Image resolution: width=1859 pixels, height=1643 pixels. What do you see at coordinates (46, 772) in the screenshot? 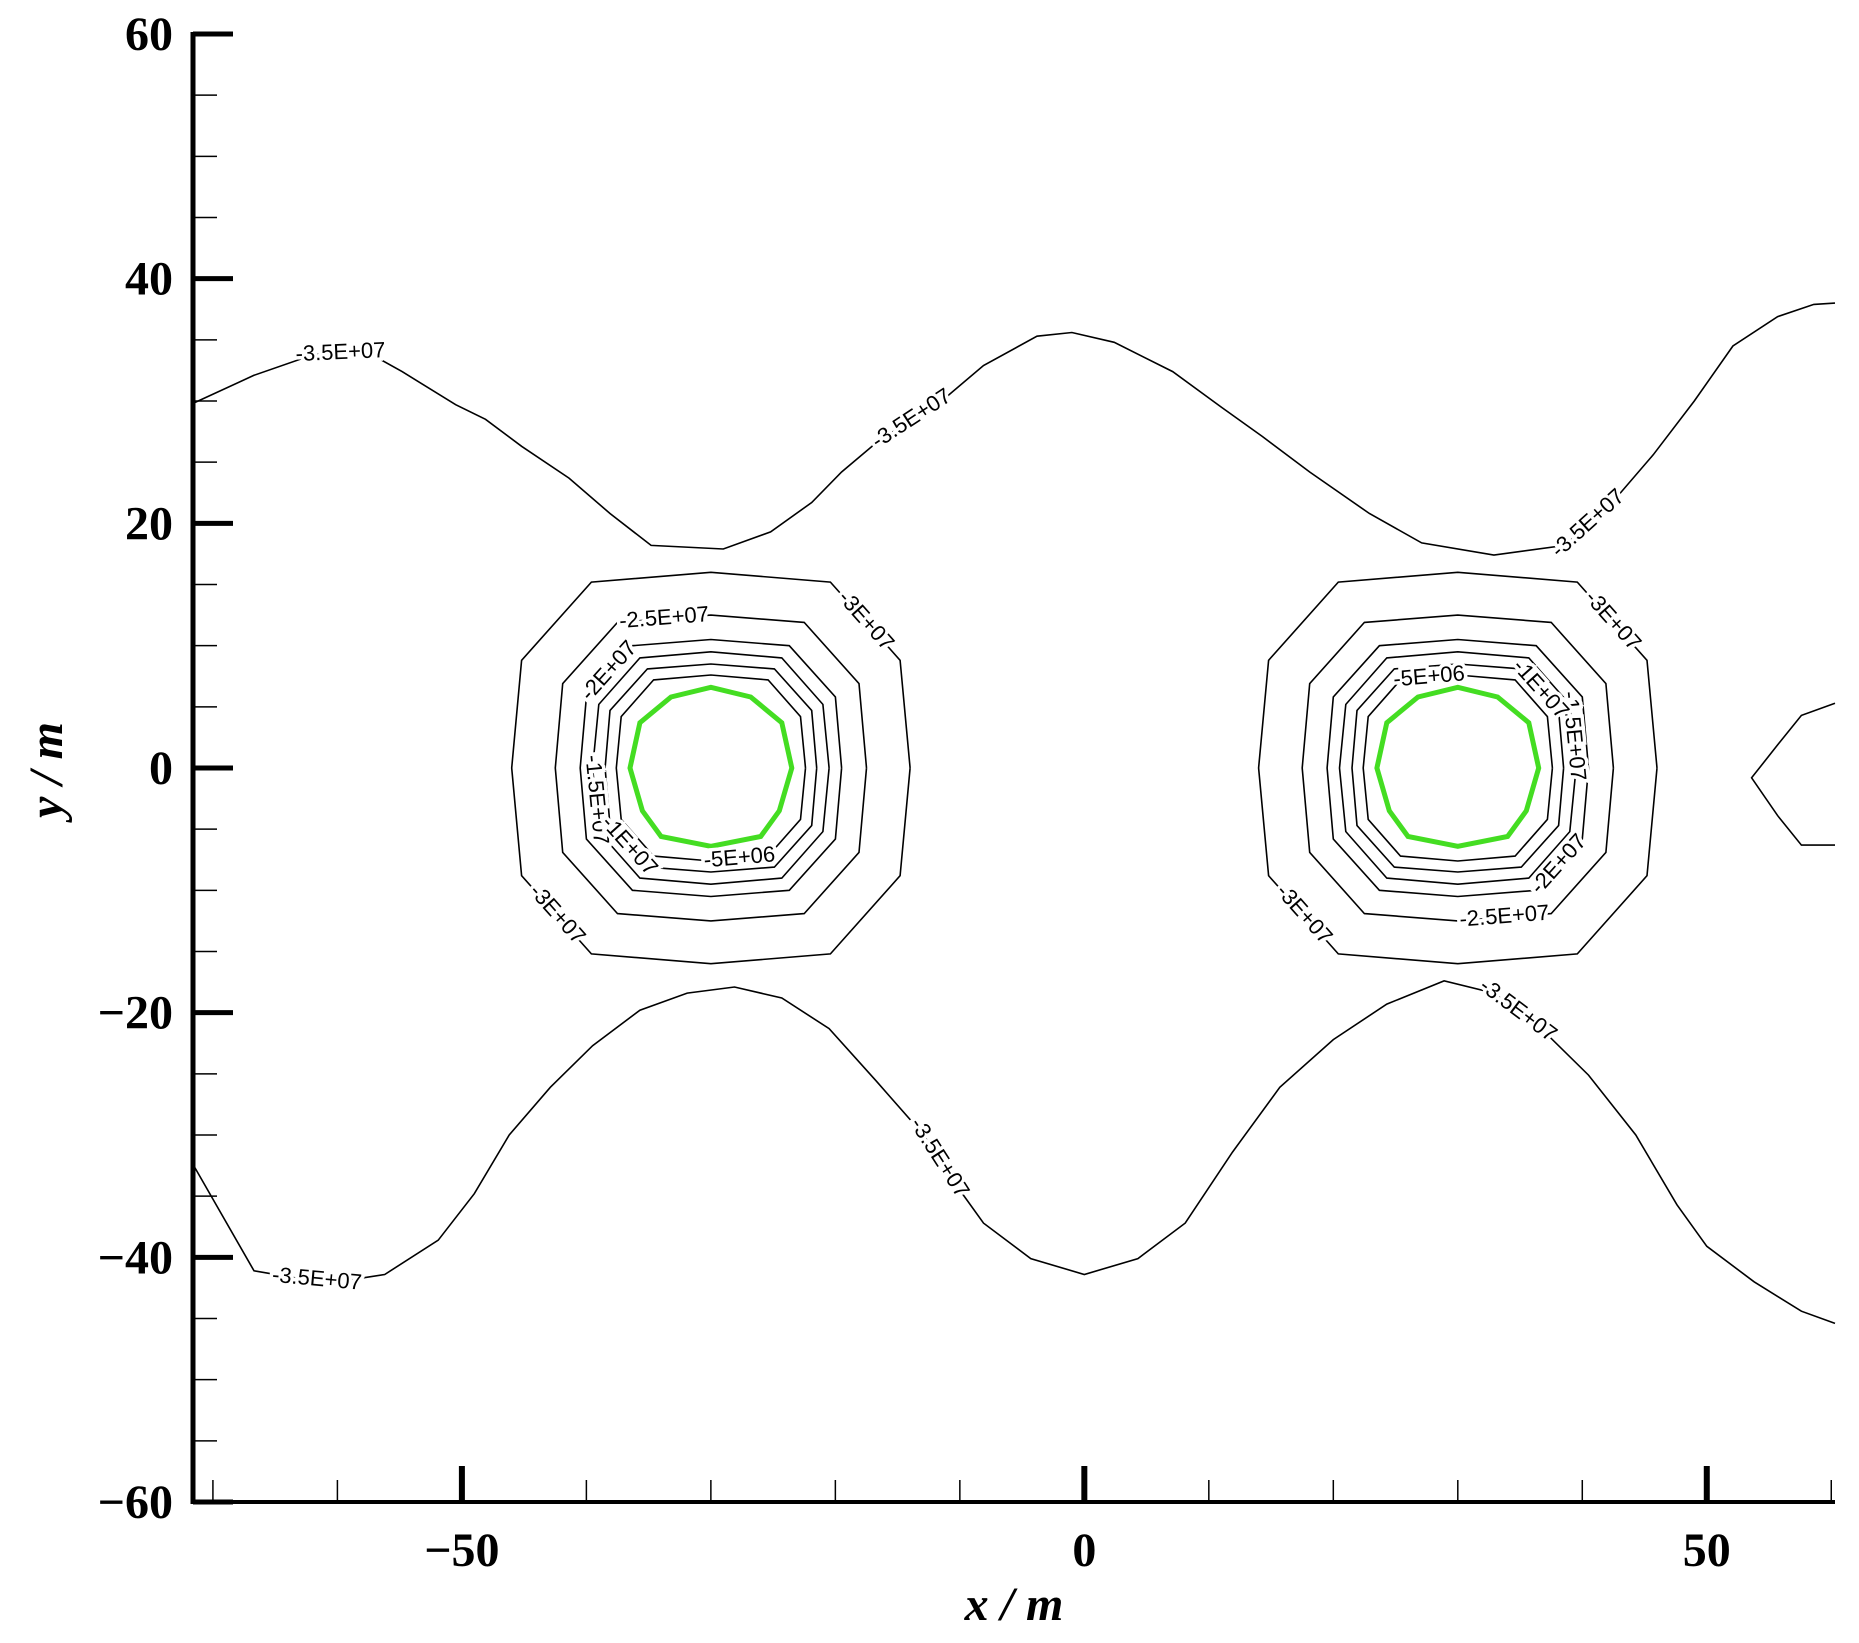
I see `y-axis-title: y / m` at bounding box center [46, 772].